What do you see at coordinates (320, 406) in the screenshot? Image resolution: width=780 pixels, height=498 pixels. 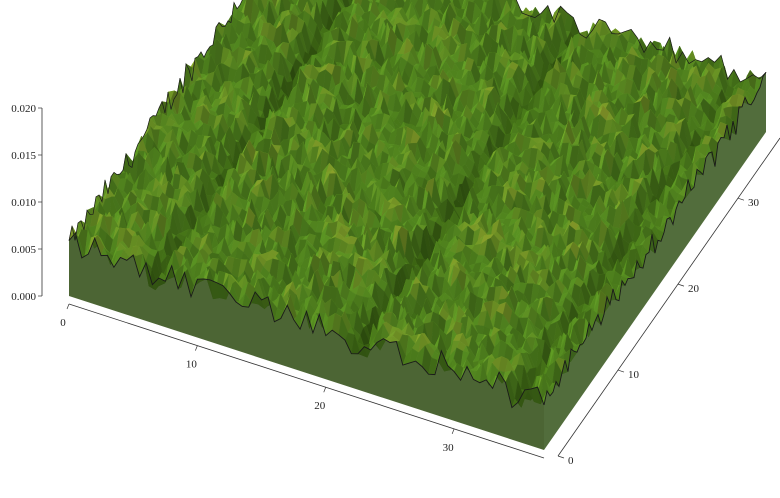 I see `x-tick-label: 20` at bounding box center [320, 406].